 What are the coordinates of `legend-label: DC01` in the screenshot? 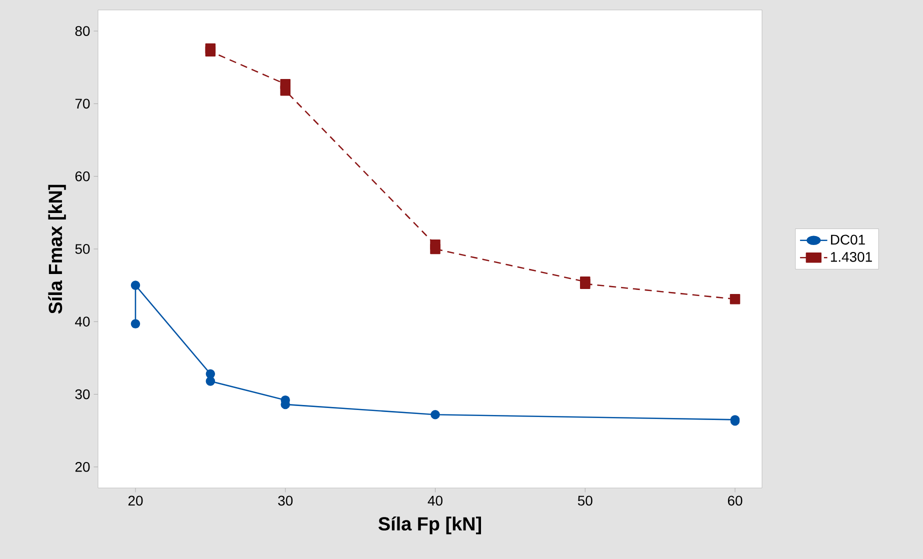 It's located at (848, 239).